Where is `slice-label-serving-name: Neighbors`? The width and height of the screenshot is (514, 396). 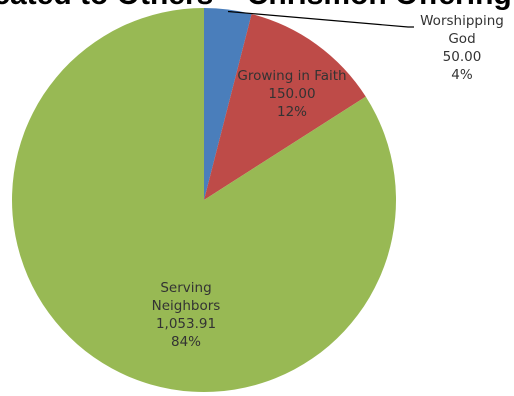 slice-label-serving-name: Neighbors is located at coordinates (186, 306).